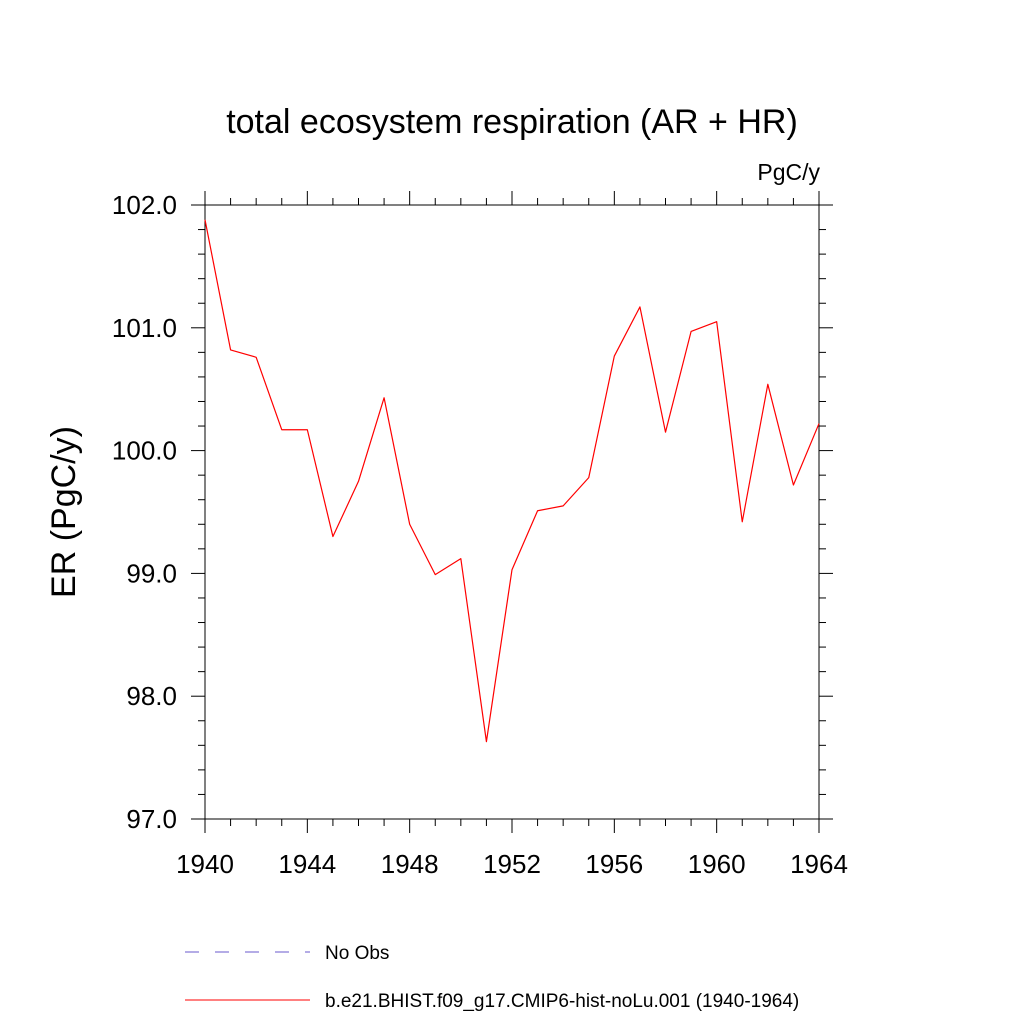 The image size is (1024, 1024). Describe the element at coordinates (144, 328) in the screenshot. I see `y-tick-label: 101.0` at that location.